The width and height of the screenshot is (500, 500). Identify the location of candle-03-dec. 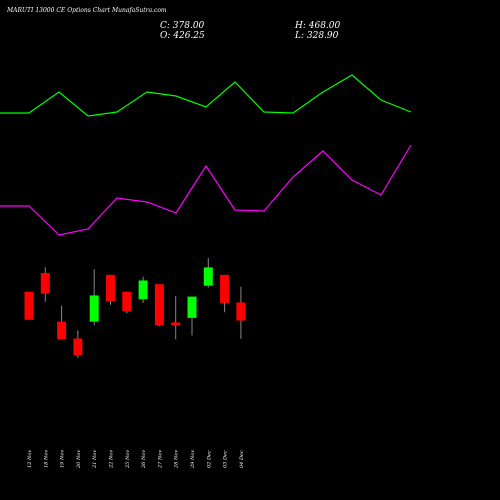
(225, 293).